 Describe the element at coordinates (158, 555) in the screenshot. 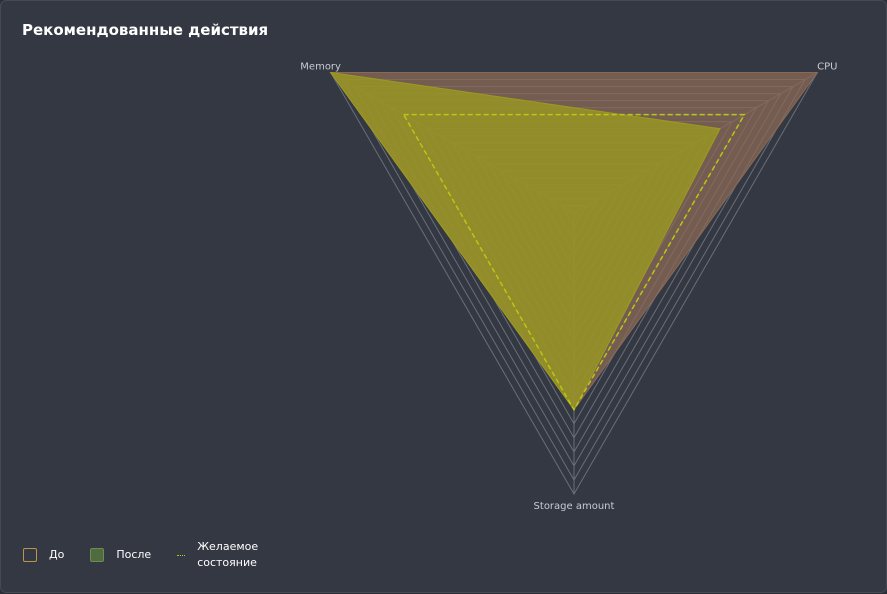

I see `legend: До После Желаемое состояние` at that location.